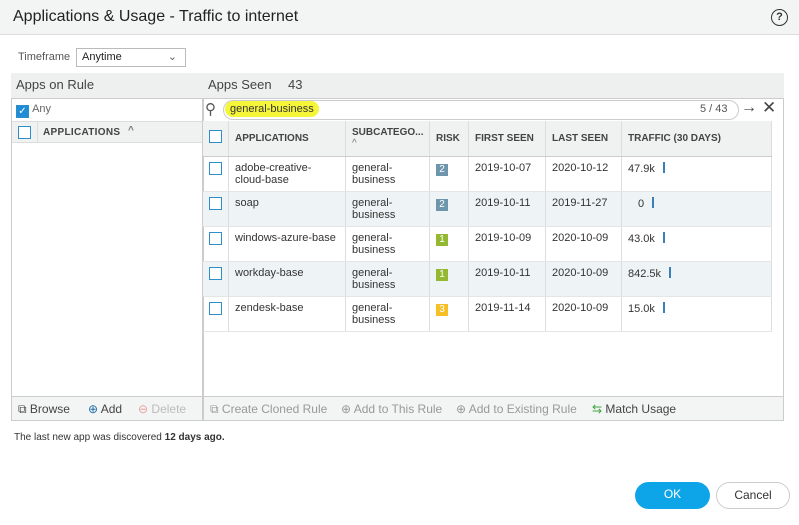 Image resolution: width=799 pixels, height=525 pixels. Describe the element at coordinates (507, 314) in the screenshot. I see `first-seen: 2019-11-14` at that location.